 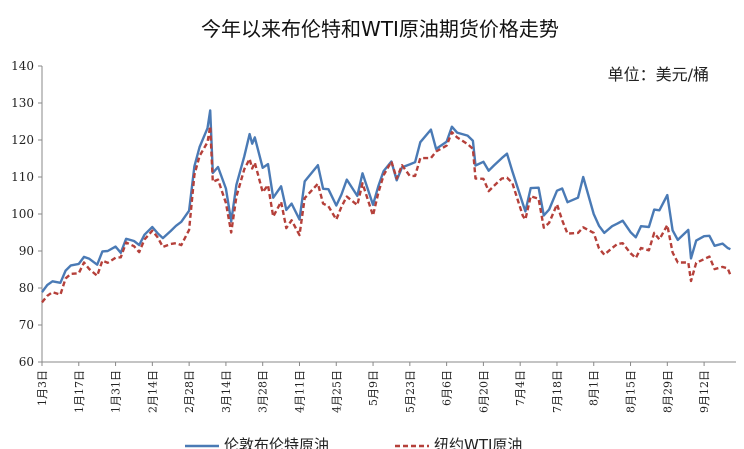 I want to click on y-tick-label: 140, so click(x=22, y=66).